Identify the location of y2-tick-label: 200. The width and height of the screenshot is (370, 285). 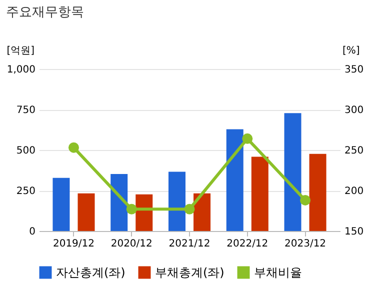
(354, 191).